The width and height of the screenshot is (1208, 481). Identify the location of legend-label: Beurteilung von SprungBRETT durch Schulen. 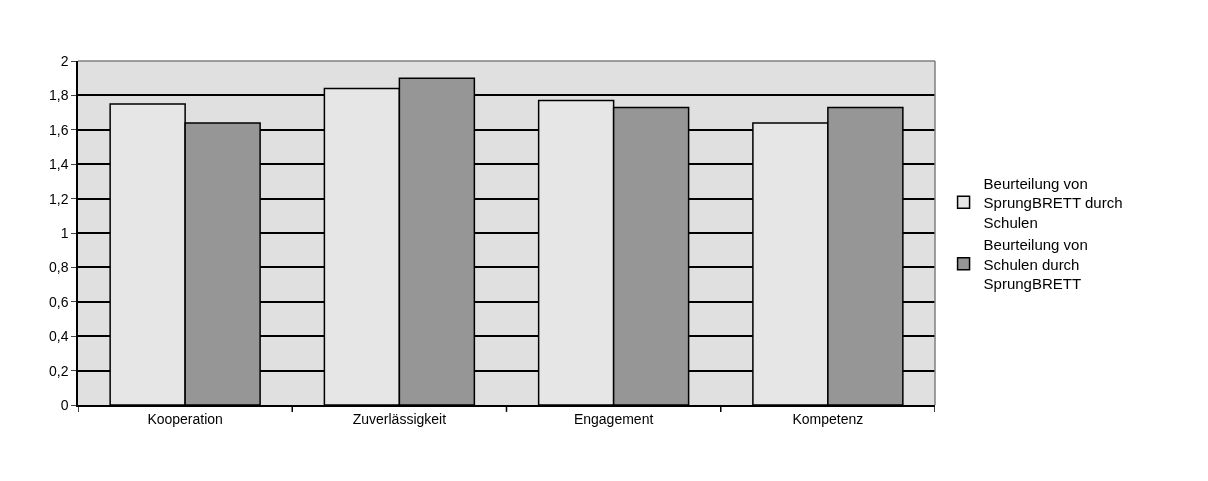
(1053, 202).